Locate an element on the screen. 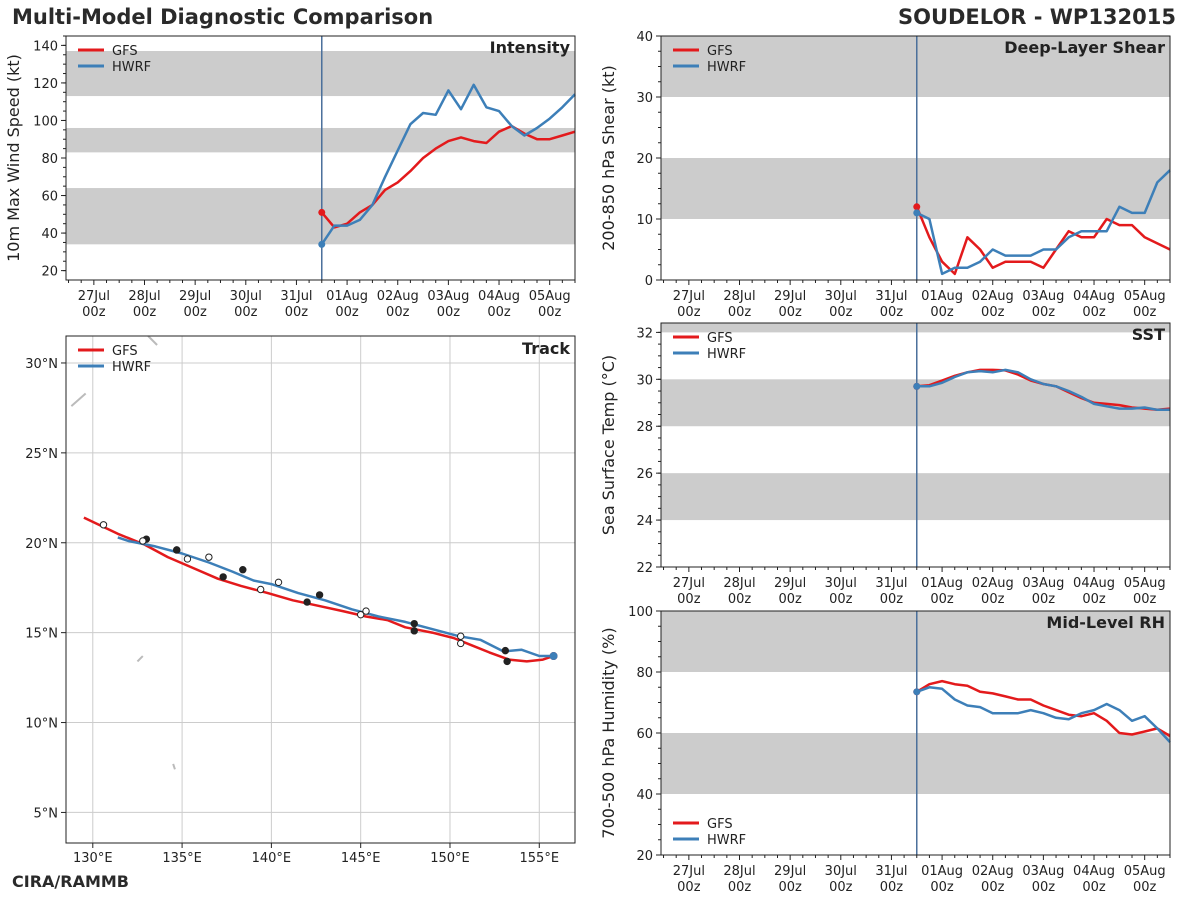  rh-series-hwrf is located at coordinates (1043, 714).